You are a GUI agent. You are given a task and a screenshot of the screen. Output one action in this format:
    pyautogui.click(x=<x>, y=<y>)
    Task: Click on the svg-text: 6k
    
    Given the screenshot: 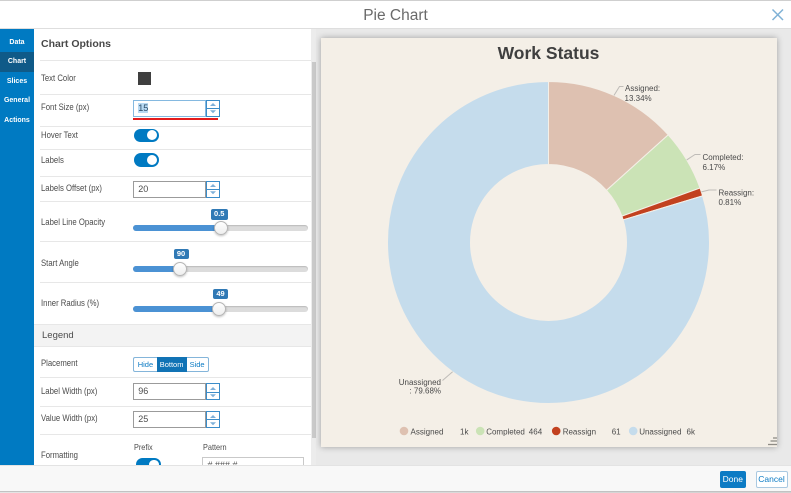 What is the action you would take?
    pyautogui.click(x=690, y=432)
    